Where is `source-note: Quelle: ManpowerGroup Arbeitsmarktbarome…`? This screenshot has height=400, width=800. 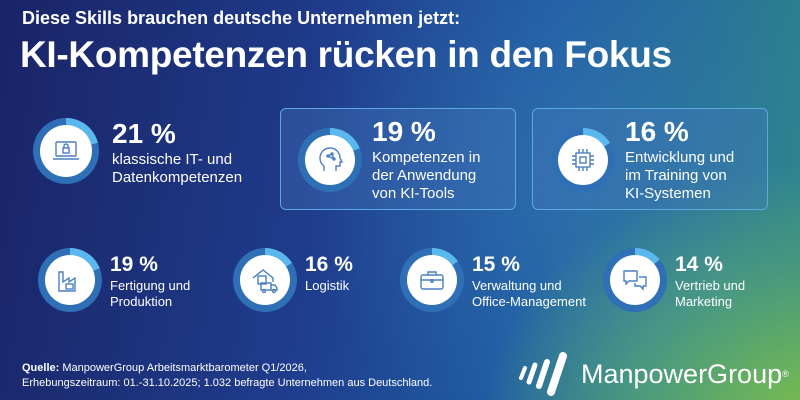 source-note: Quelle: ManpowerGroup Arbeitsmarktbarome… is located at coordinates (227, 376).